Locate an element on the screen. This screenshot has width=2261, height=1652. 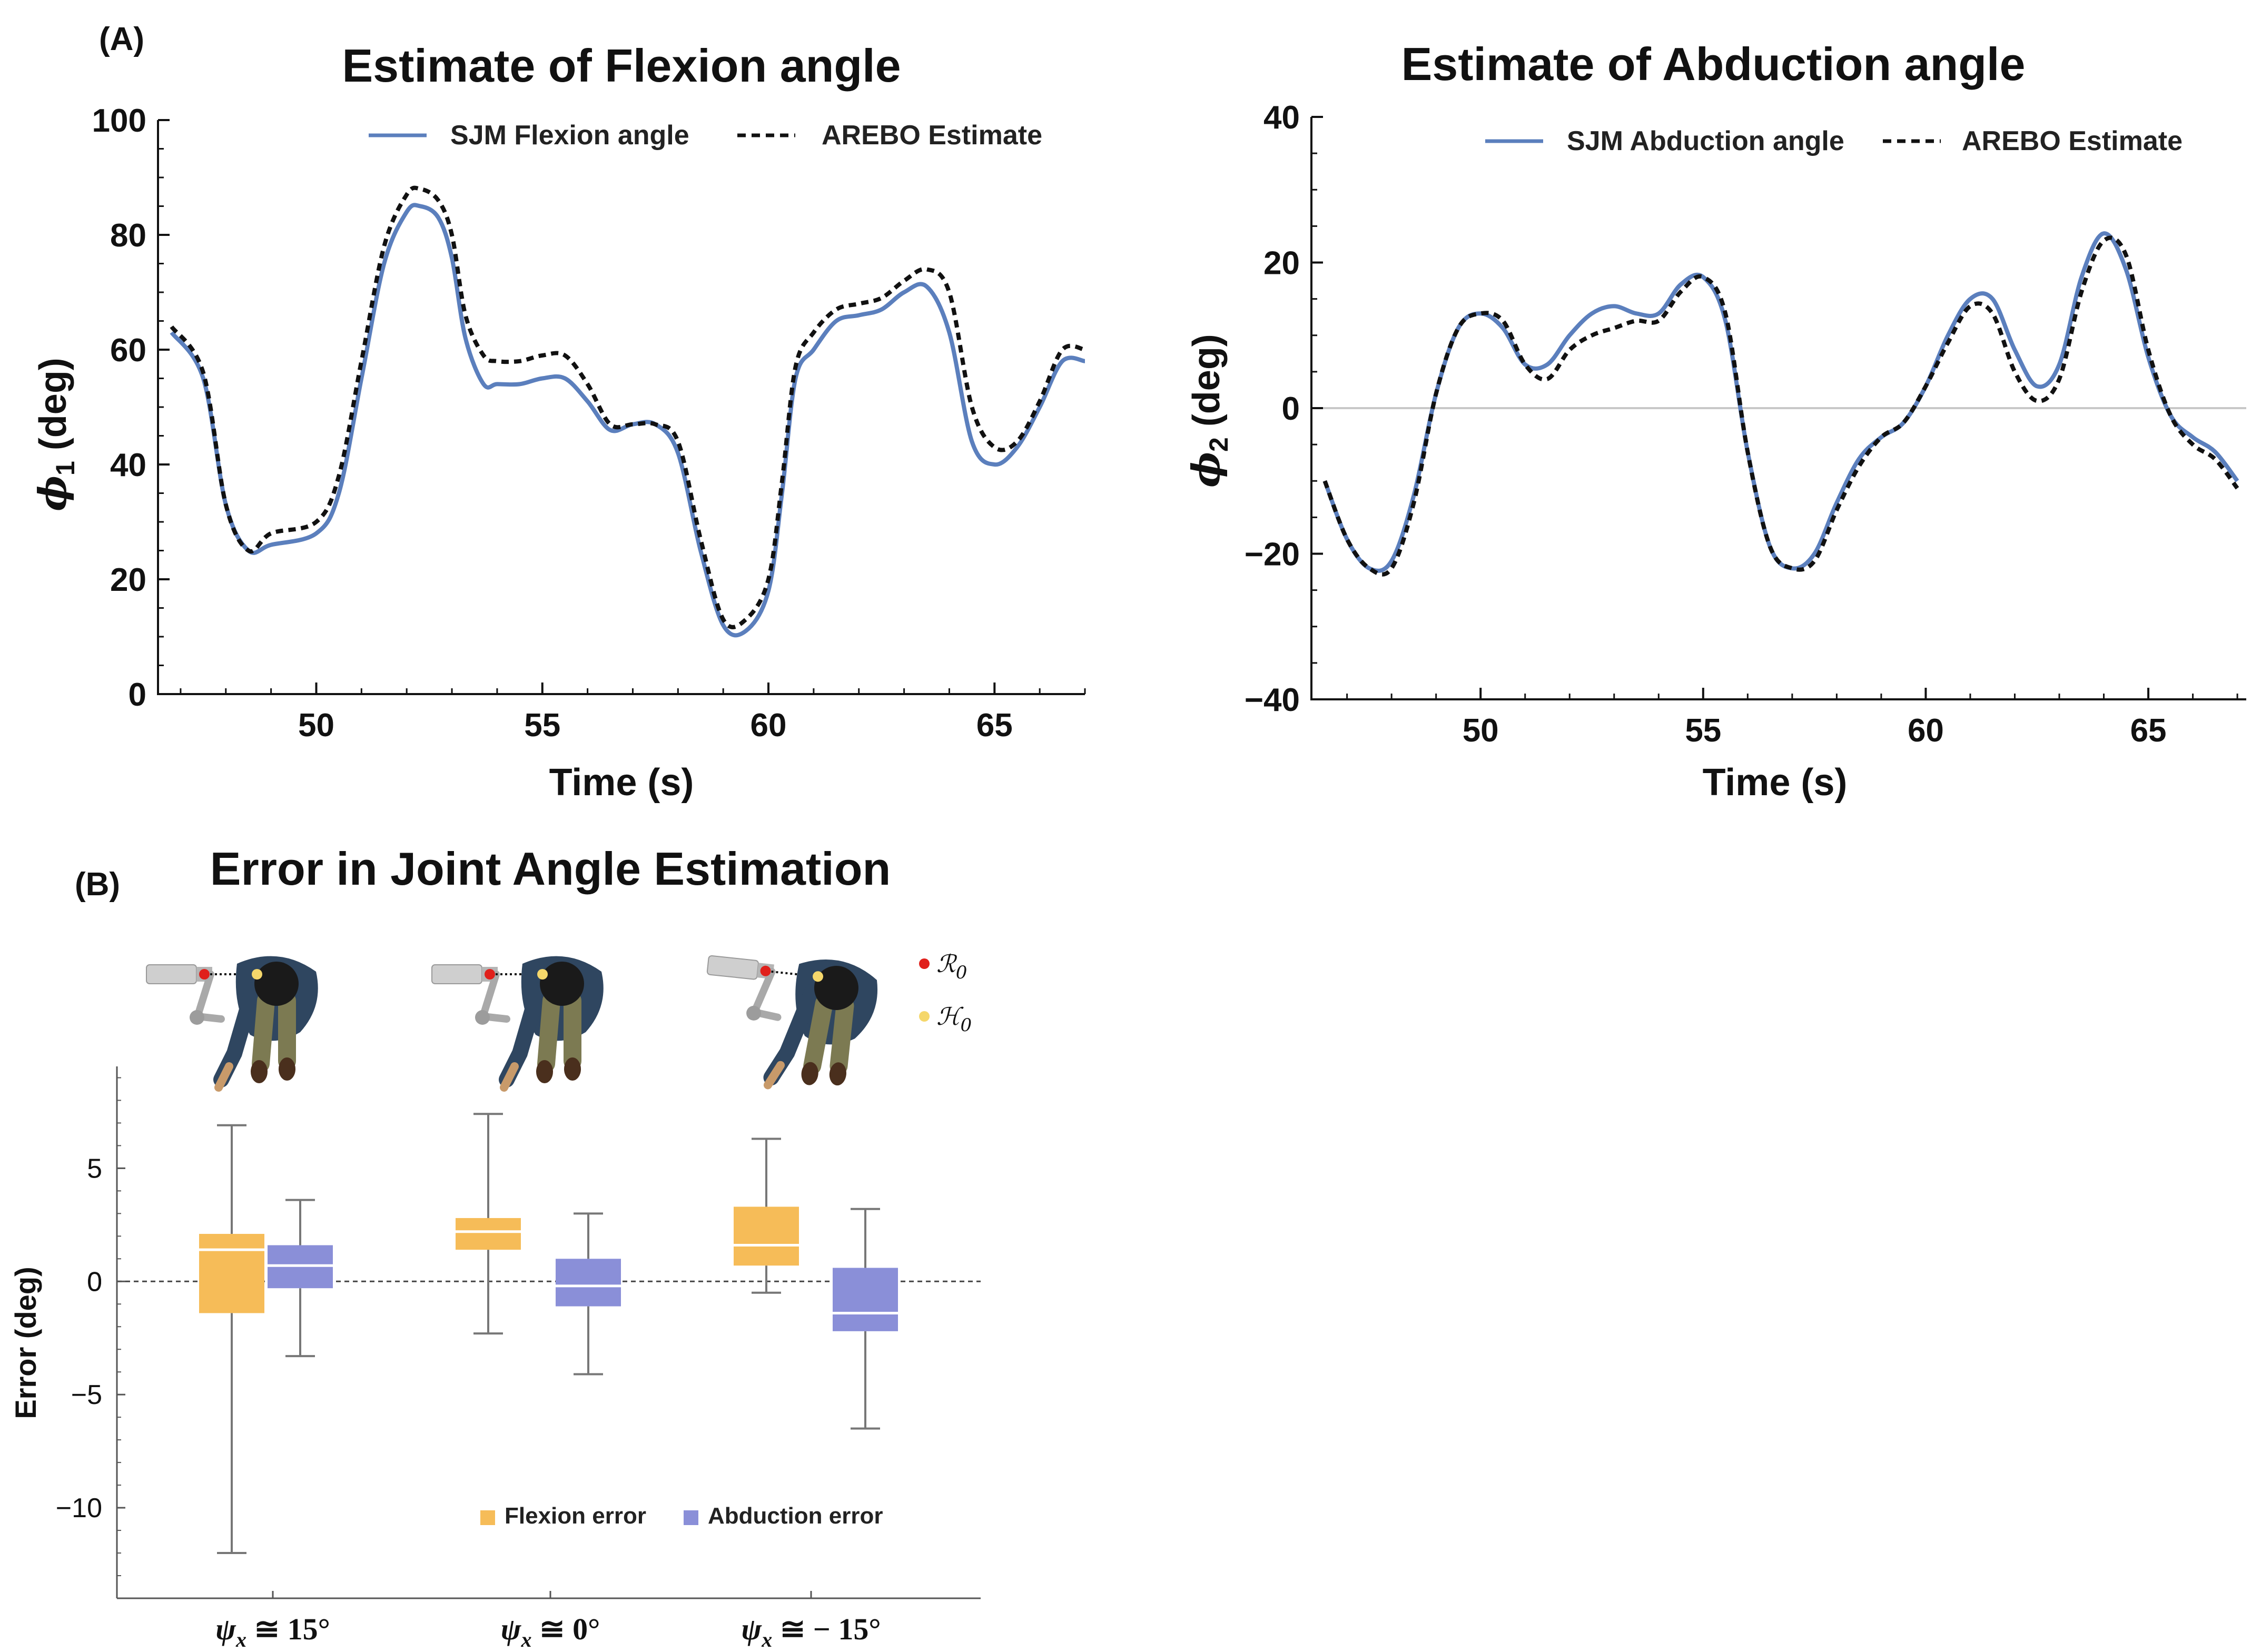
h0-symbol: ℋ is located at coordinates (950, 1017).